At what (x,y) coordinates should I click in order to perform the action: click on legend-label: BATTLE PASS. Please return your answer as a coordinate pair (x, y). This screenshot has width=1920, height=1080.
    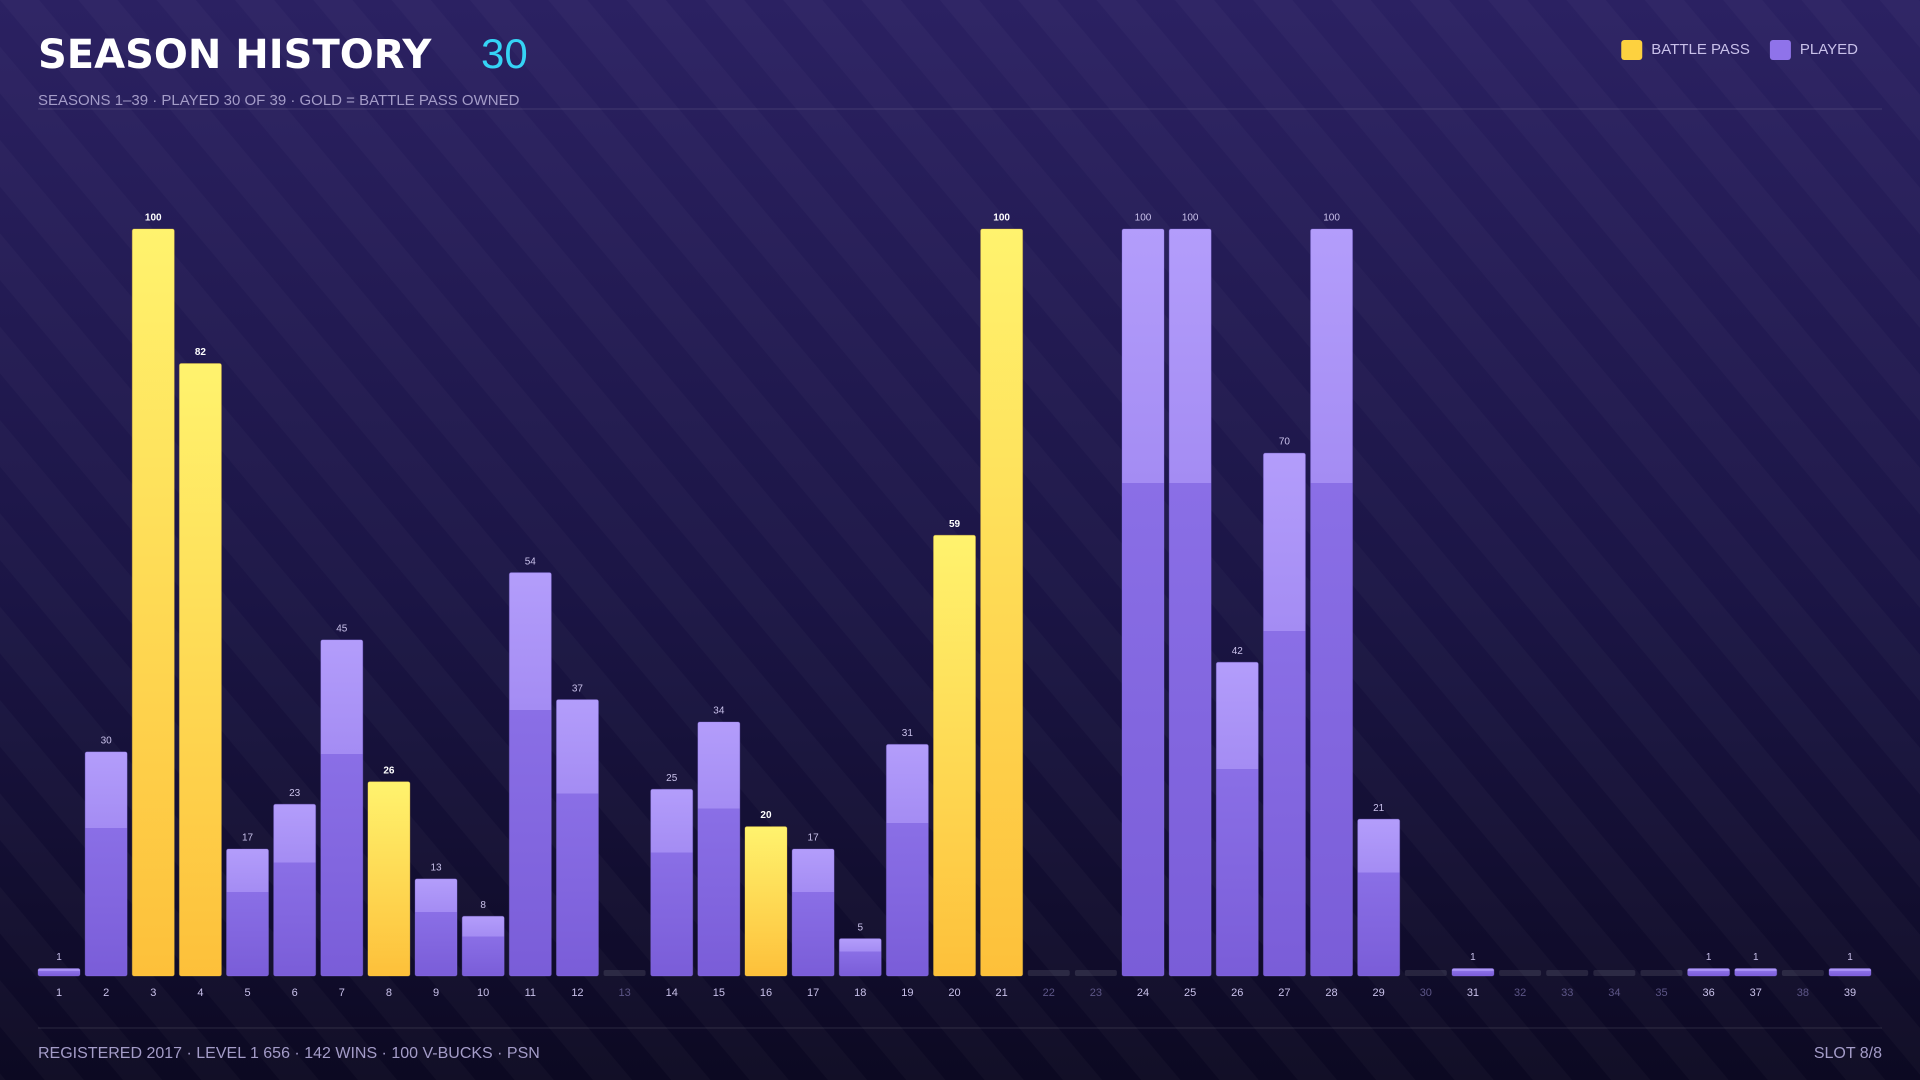
    Looking at the image, I should click on (1700, 49).